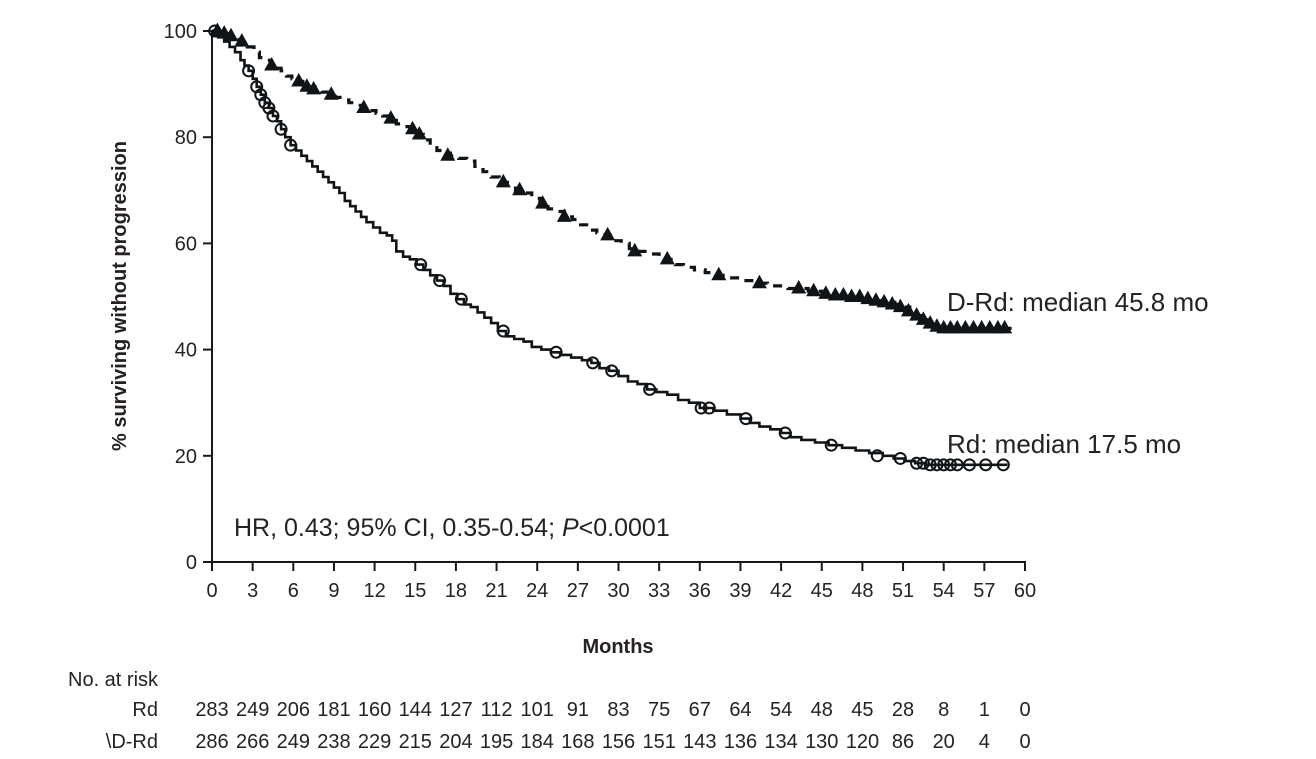  Describe the element at coordinates (537, 591) in the screenshot. I see `x-tick-label: 24` at that location.